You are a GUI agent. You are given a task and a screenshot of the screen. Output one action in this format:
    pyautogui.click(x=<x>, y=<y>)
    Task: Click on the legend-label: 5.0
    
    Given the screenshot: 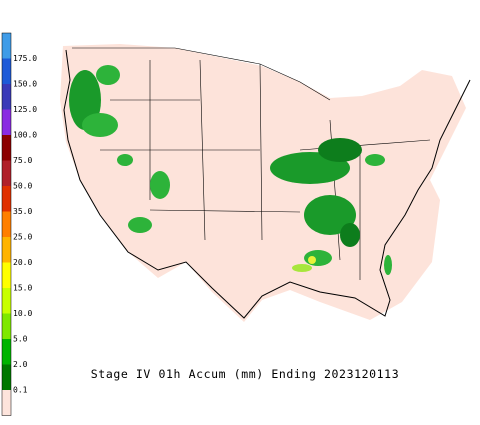 What is the action you would take?
    pyautogui.click(x=20, y=339)
    